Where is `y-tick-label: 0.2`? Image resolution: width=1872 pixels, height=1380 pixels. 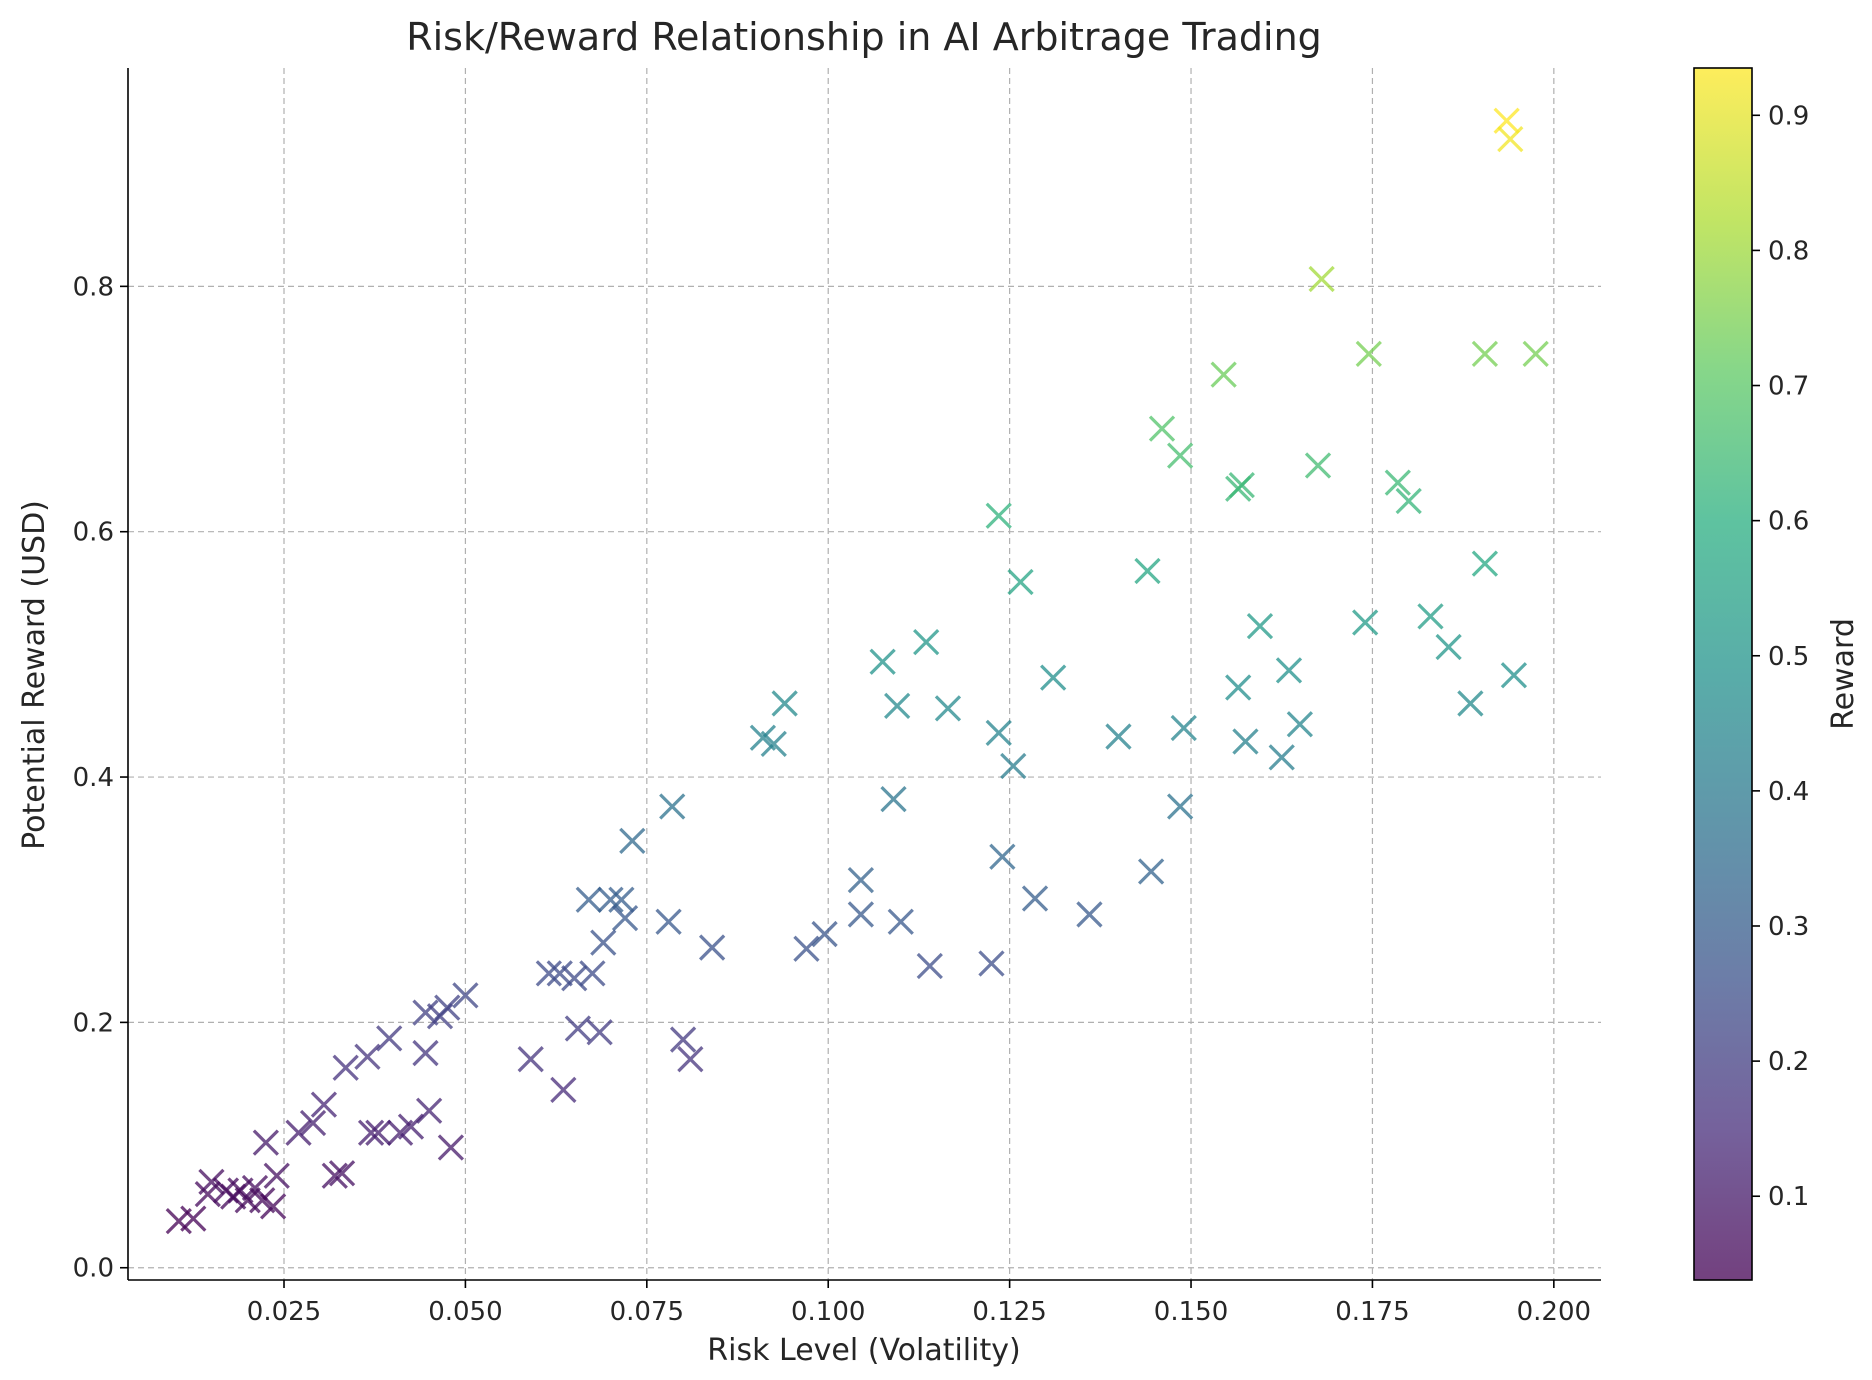
y-tick-label: 0.2 is located at coordinates (93, 1023).